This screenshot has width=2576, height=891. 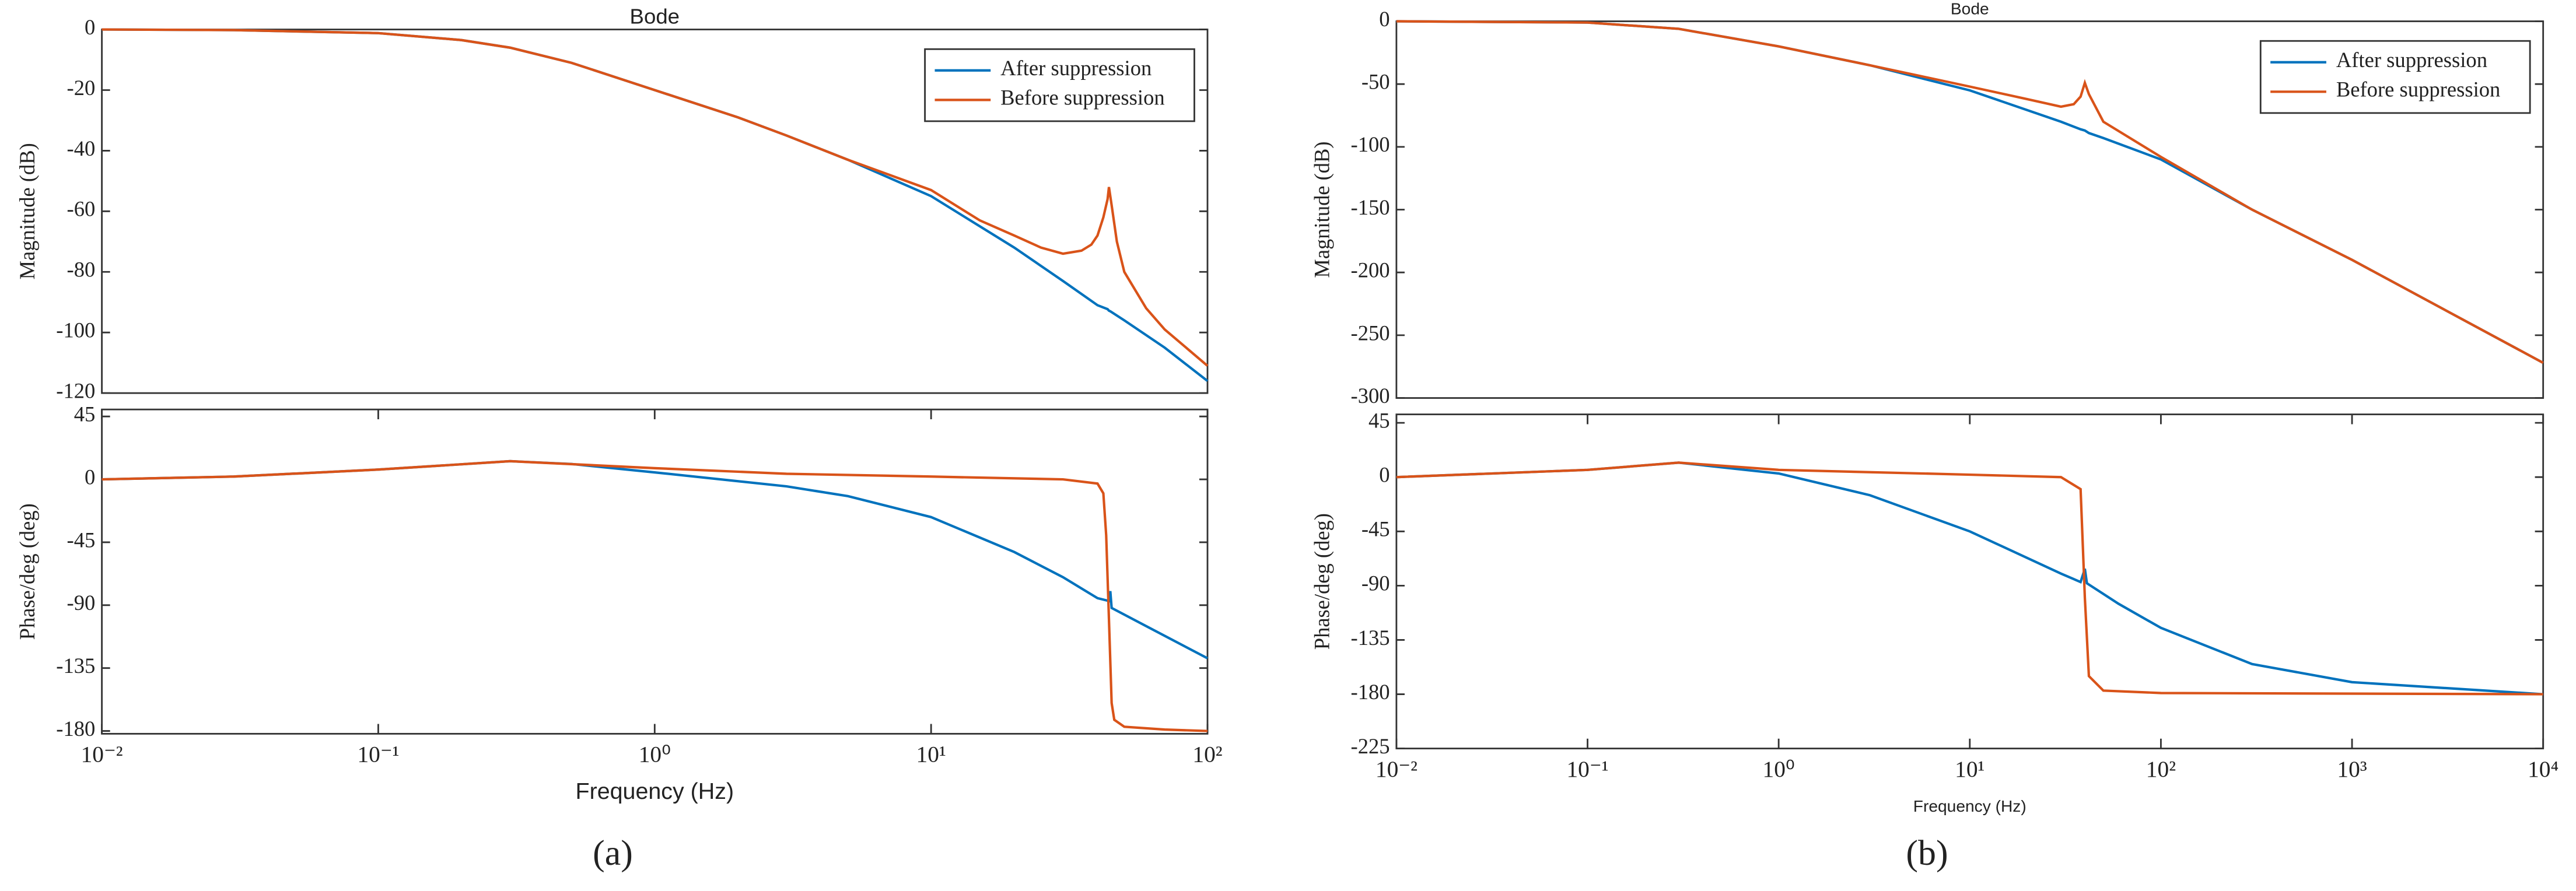 I want to click on y-tick-label: -150, so click(x=1370, y=207).